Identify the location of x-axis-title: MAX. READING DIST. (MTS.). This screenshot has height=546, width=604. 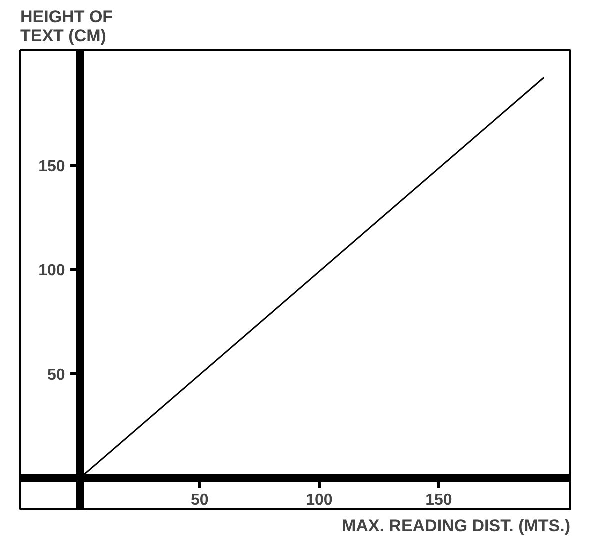
(456, 526).